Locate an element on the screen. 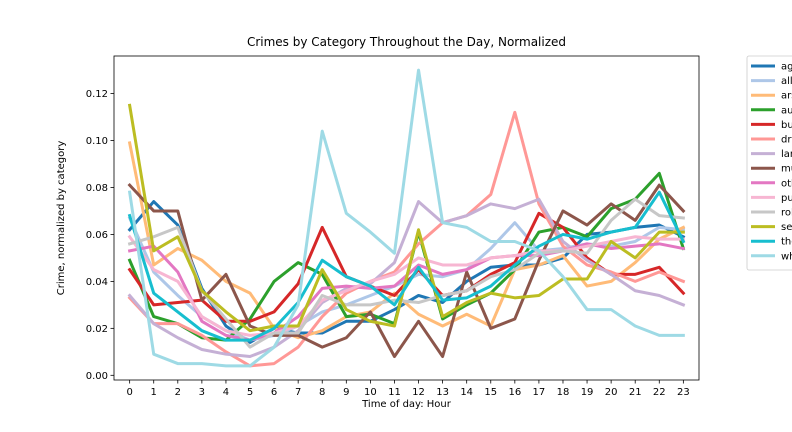 This screenshot has width=792, height=432. y-tick-label: 0.12 is located at coordinates (97, 94).